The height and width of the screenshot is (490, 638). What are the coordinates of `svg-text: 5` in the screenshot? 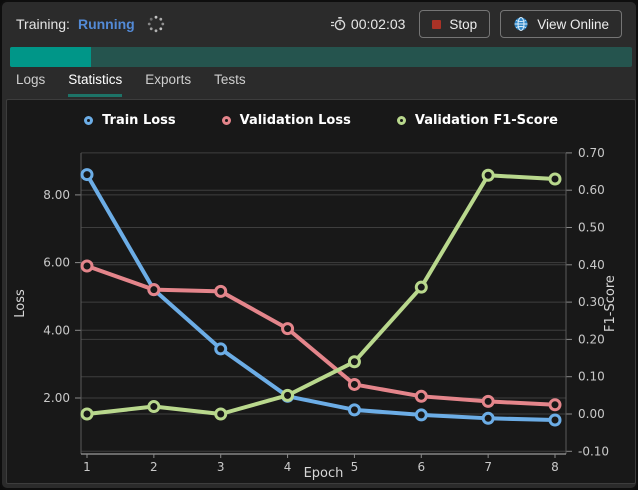 It's located at (355, 467).